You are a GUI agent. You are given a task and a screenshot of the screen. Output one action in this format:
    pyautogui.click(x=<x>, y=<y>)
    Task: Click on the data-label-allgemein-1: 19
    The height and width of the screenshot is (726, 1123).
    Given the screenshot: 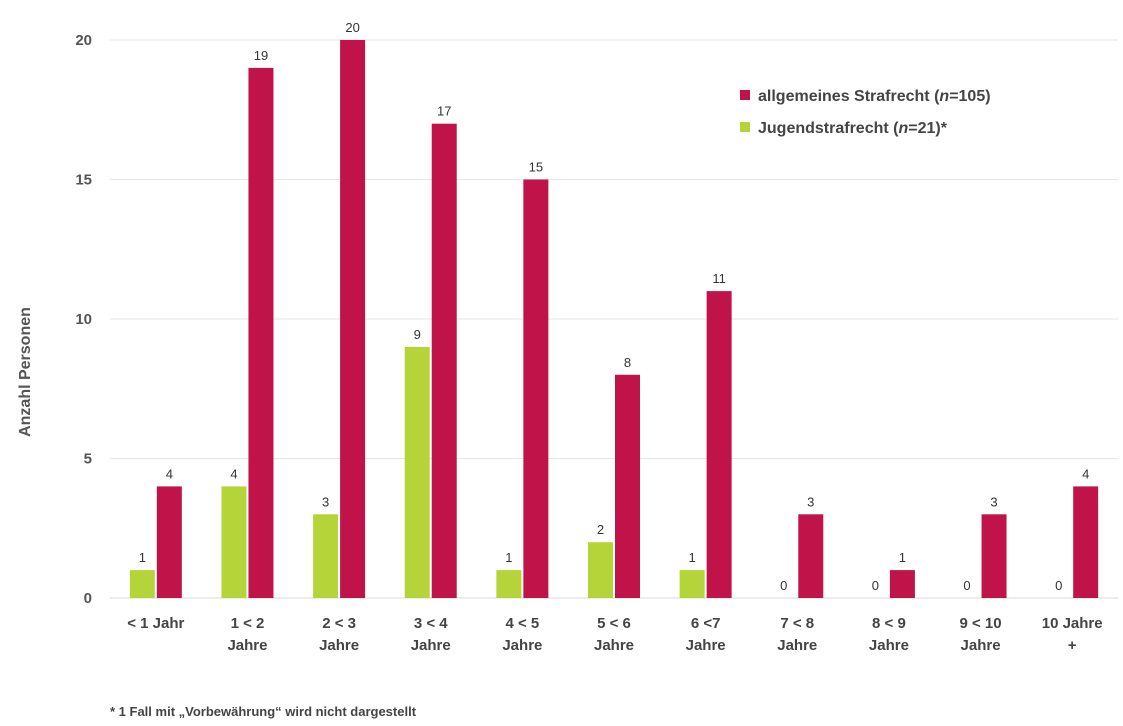 What is the action you would take?
    pyautogui.click(x=261, y=55)
    